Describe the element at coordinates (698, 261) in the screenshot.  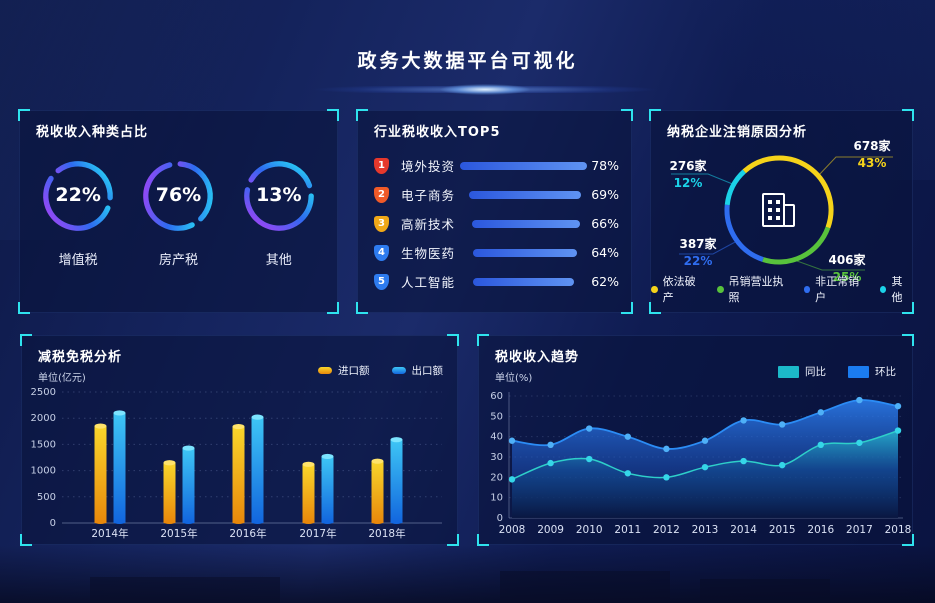
I see `callout-percent: 22%` at that location.